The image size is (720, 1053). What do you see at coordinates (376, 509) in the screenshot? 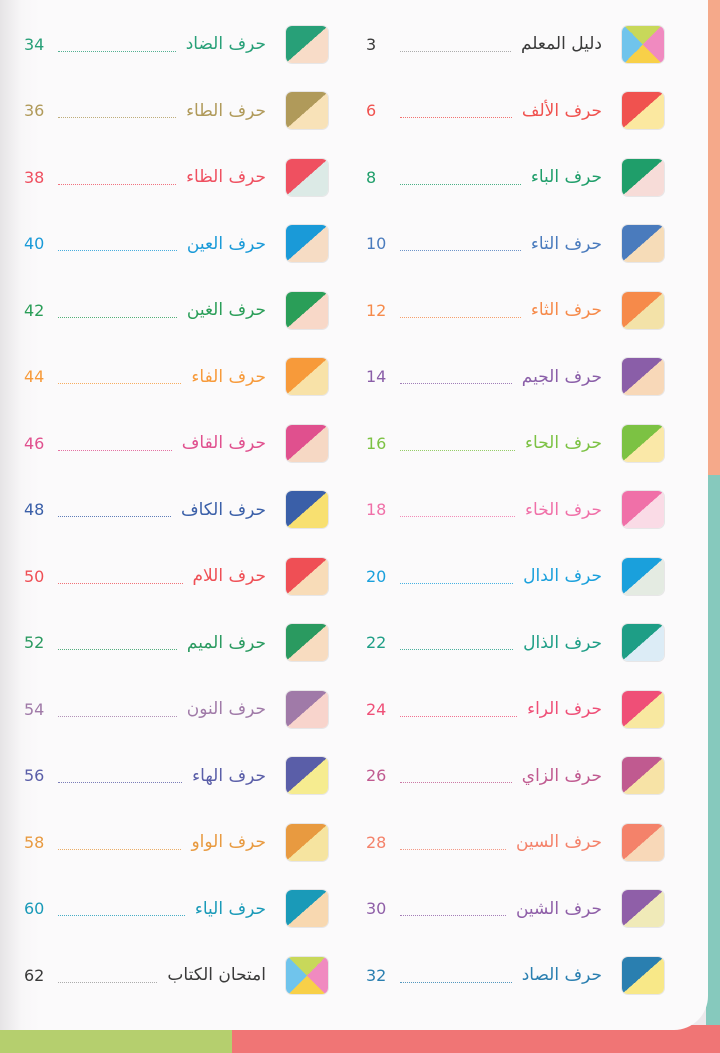
I see `page-number: 18` at bounding box center [376, 509].